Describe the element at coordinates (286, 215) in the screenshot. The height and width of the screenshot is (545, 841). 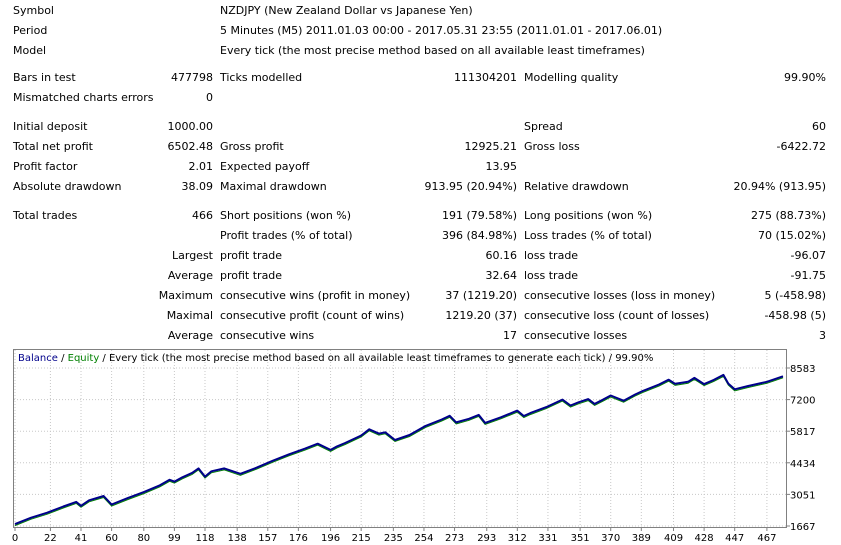
I see `short-label: Short positions (won %)` at that location.